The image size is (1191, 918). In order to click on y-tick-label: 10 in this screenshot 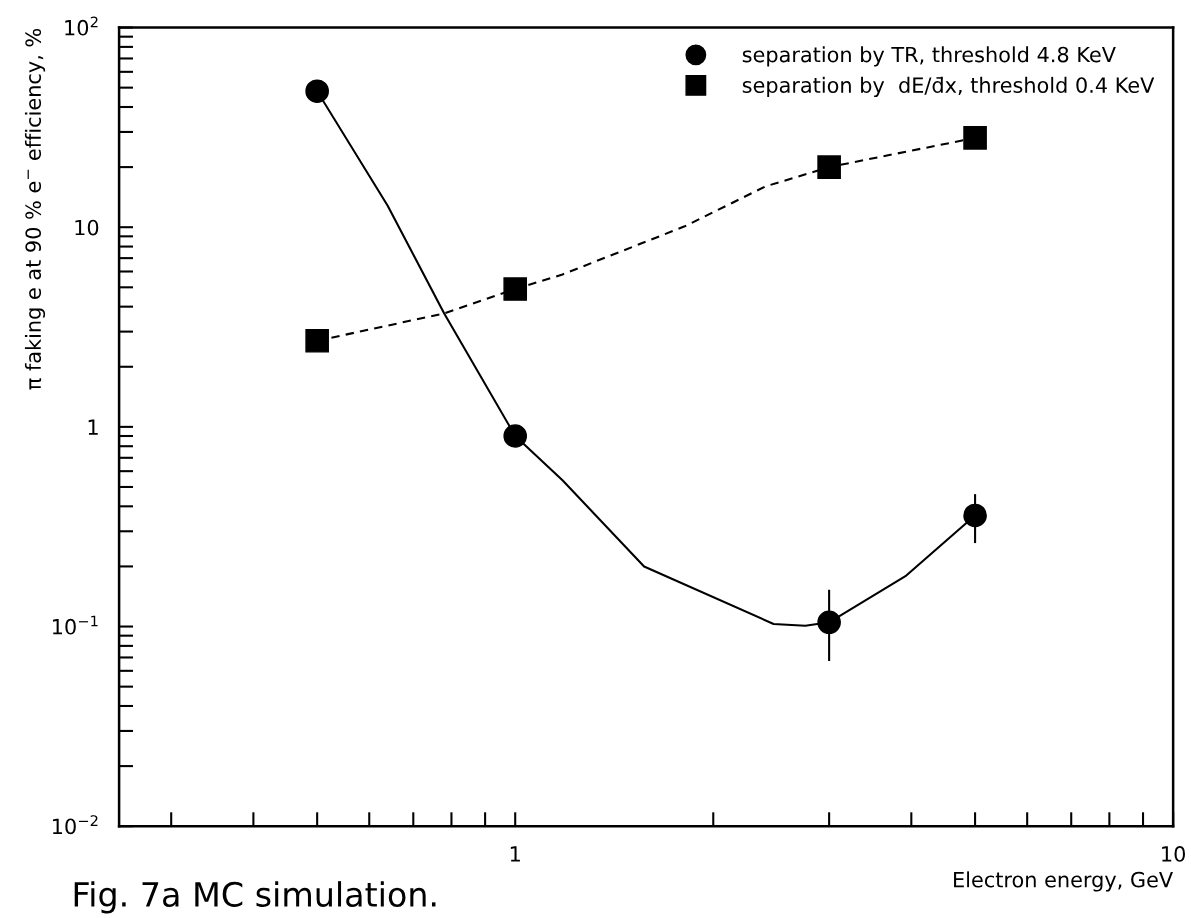, I will do `click(87, 227)`.